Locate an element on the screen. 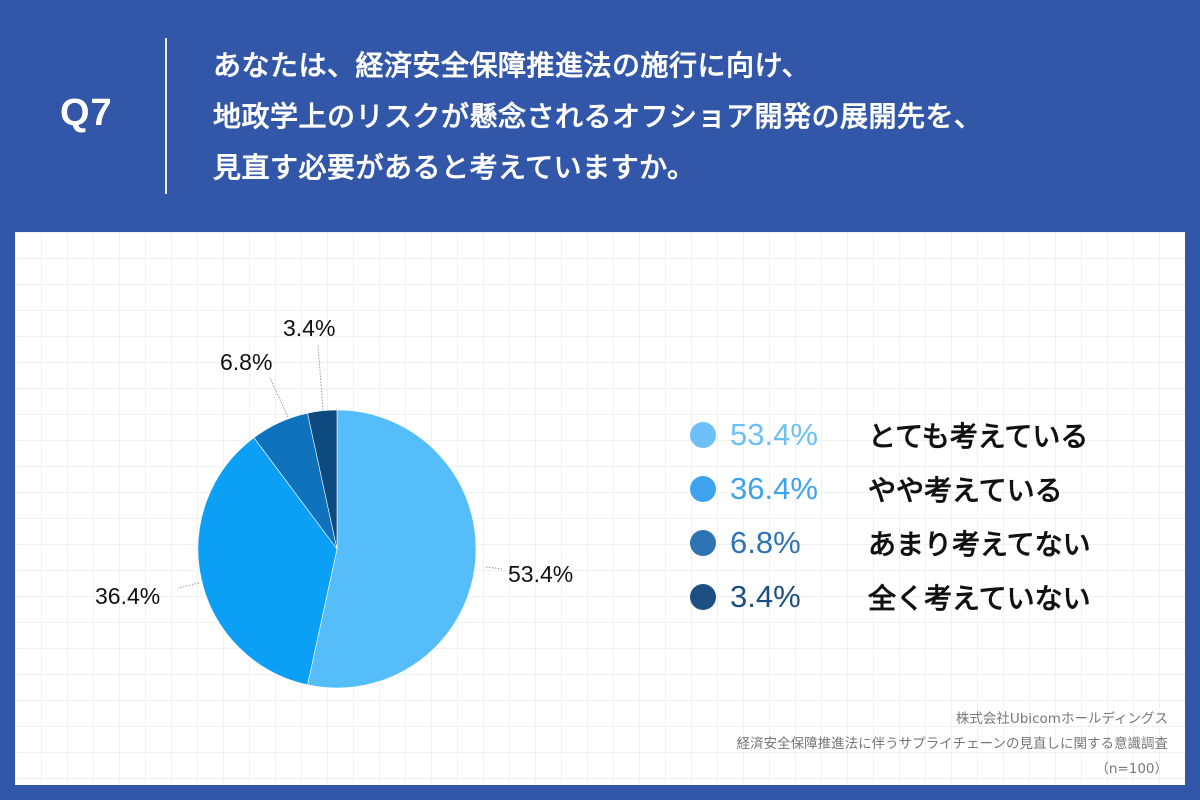  legend-pct: 53.4% is located at coordinates (774, 434).